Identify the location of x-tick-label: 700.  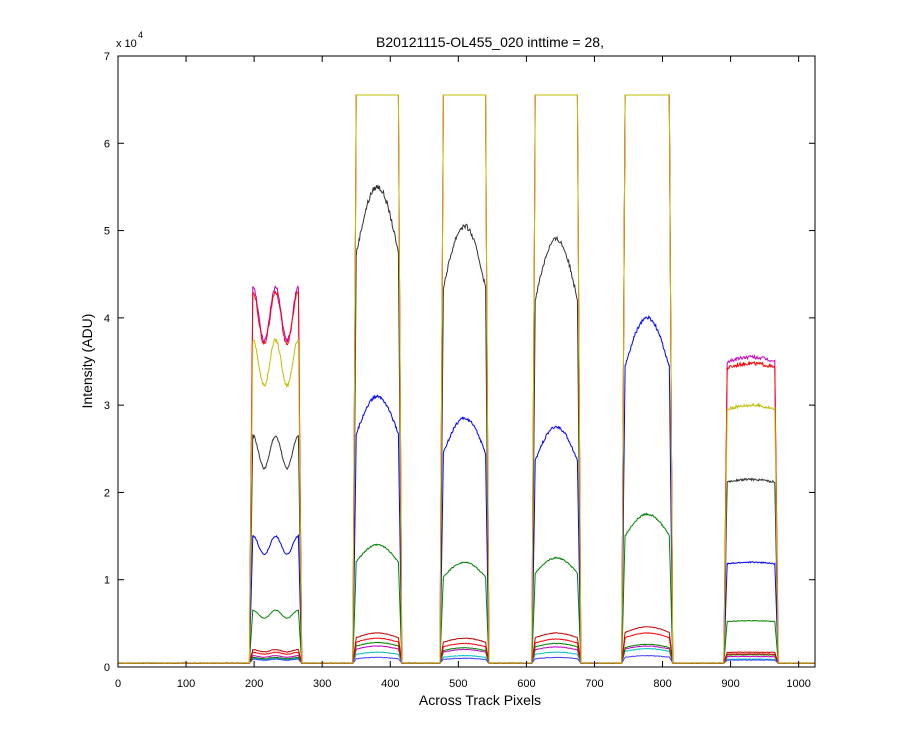
(594, 684).